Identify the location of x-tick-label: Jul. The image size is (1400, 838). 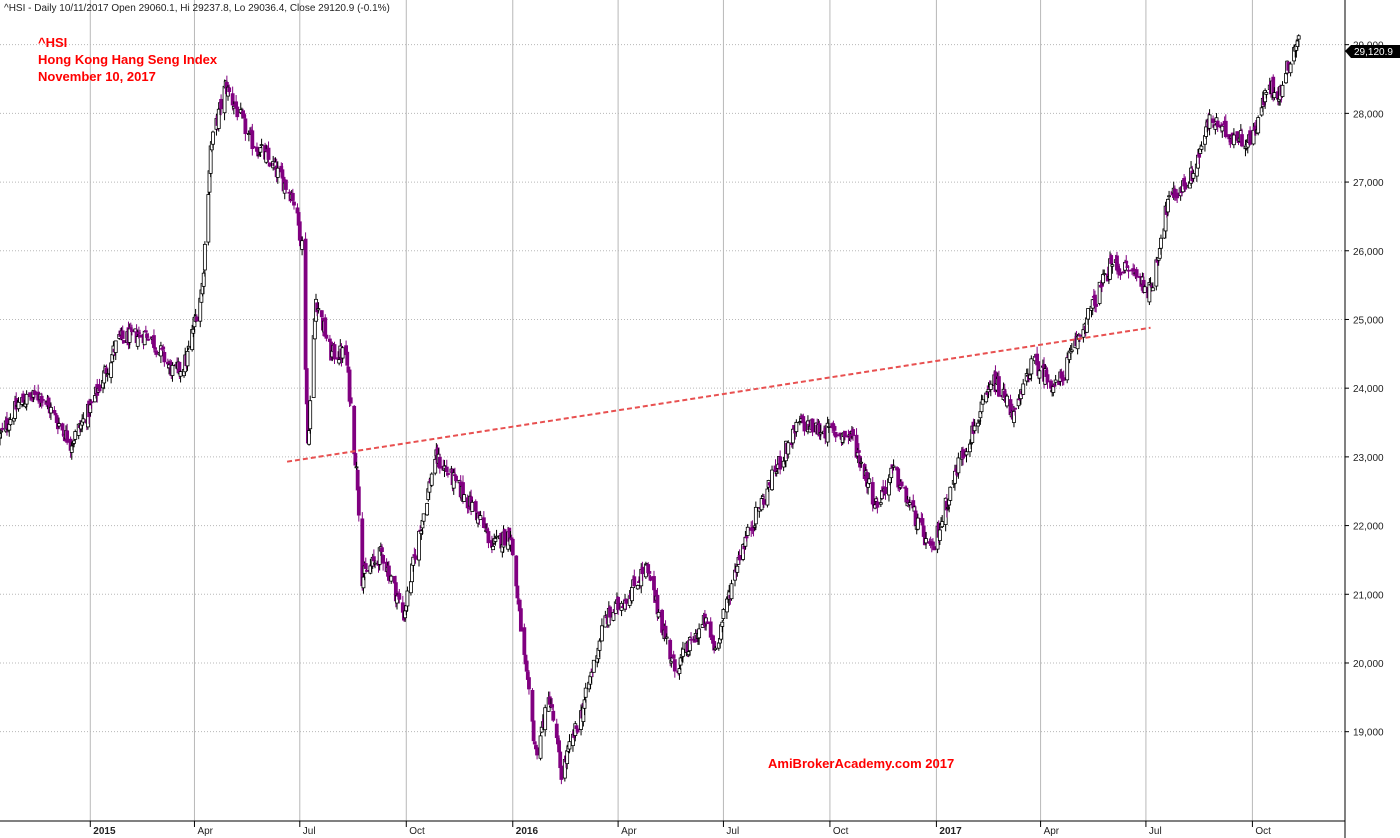
(732, 831).